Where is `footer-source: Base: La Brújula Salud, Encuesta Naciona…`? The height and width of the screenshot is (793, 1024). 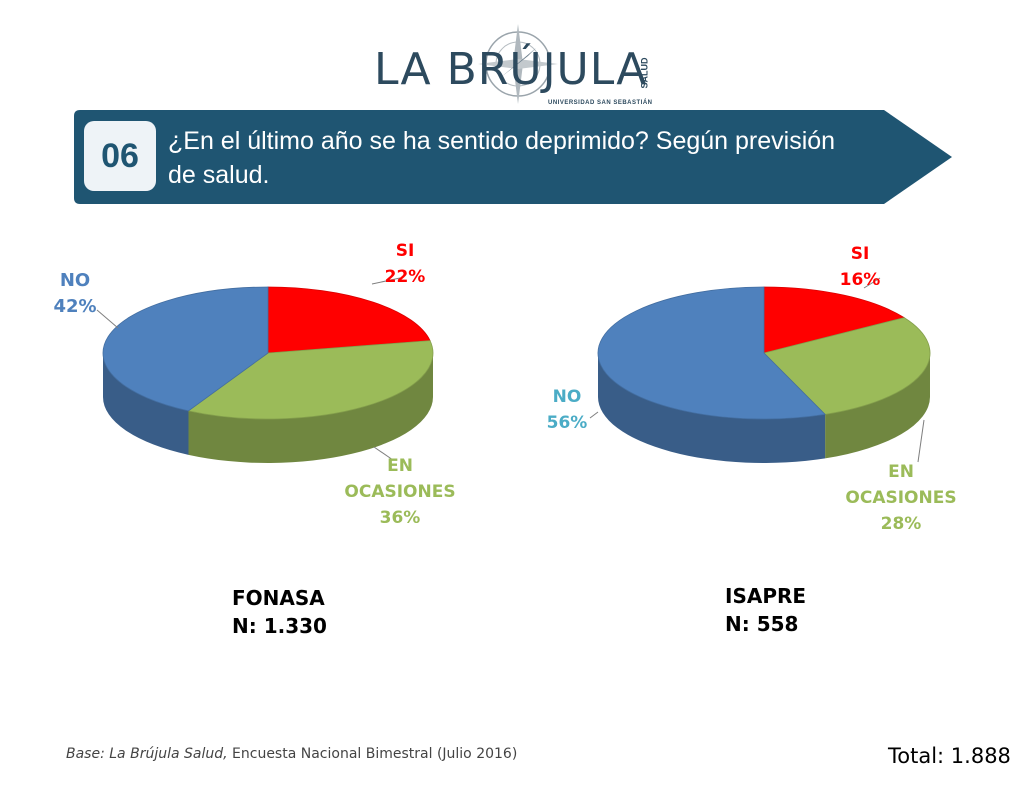 footer-source: Base: La Brújula Salud, Encuesta Naciona… is located at coordinates (291, 754).